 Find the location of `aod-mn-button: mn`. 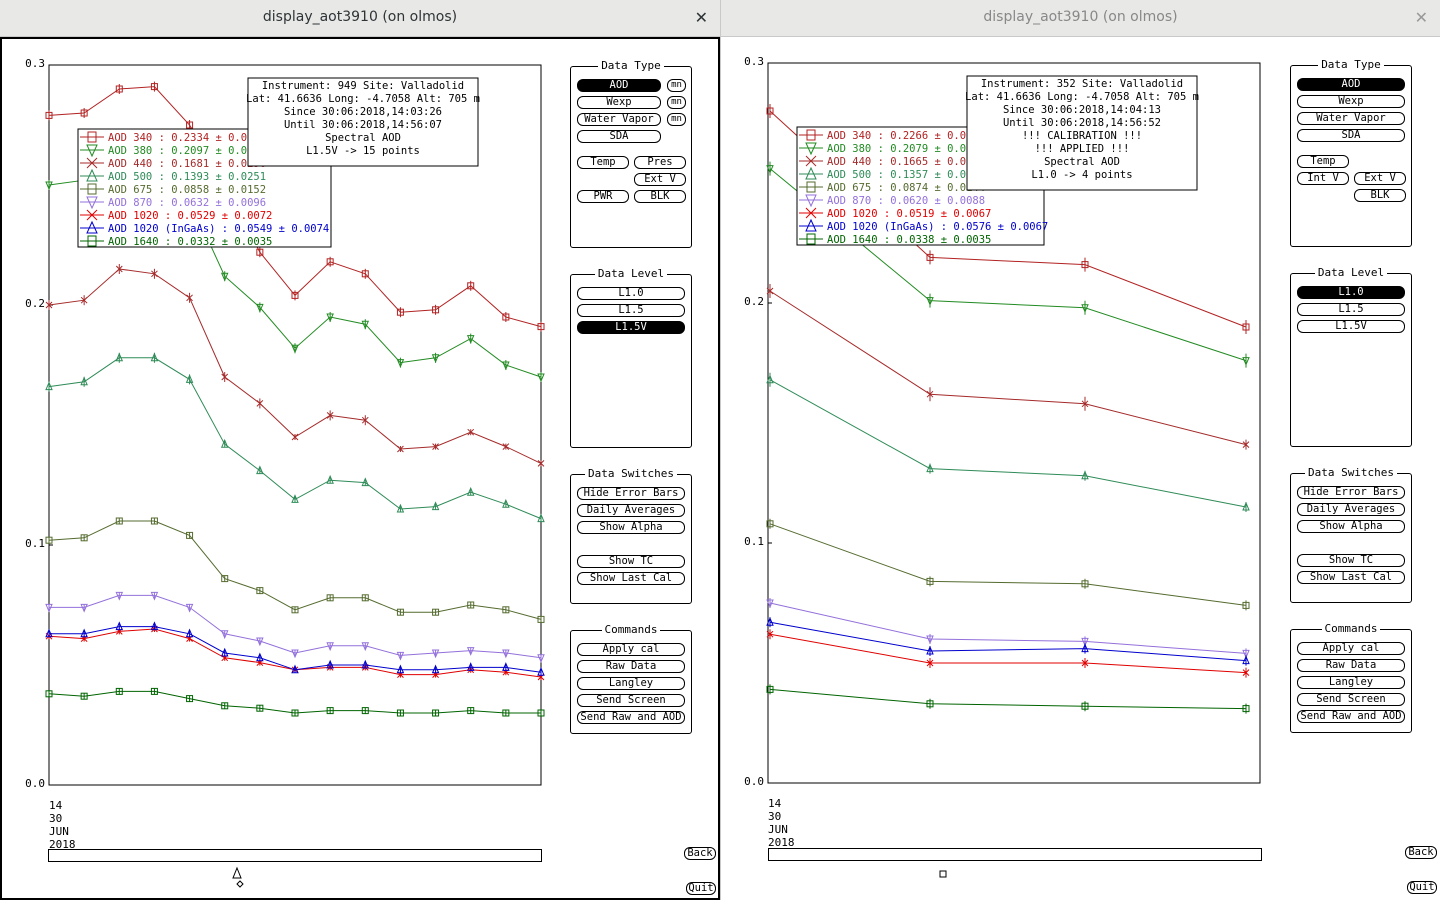

aod-mn-button: mn is located at coordinates (676, 85).